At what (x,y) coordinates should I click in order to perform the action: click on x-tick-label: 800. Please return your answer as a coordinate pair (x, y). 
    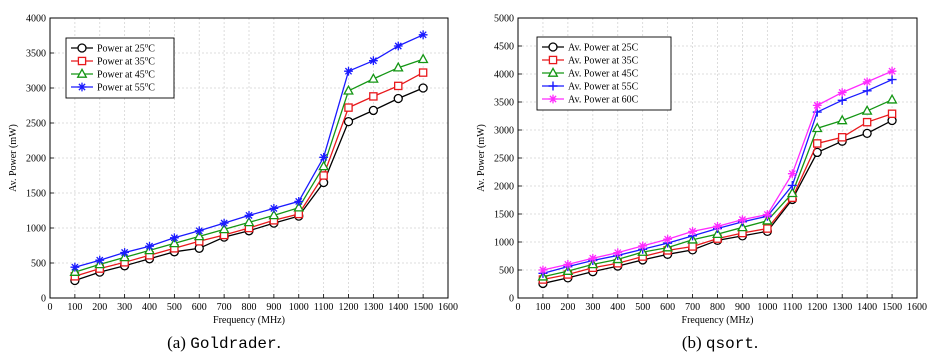
    Looking at the image, I should click on (249, 307).